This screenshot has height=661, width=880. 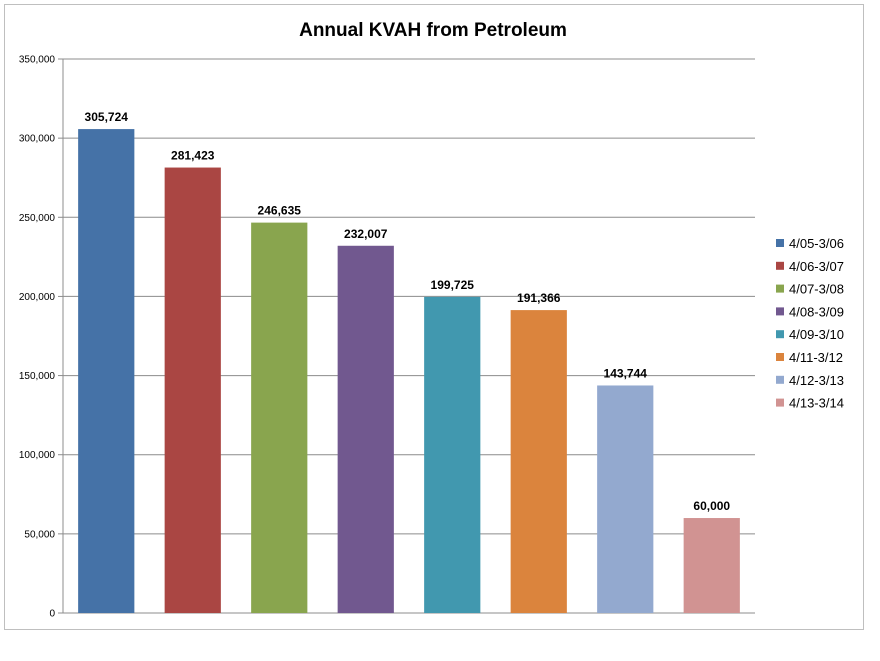 What do you see at coordinates (816, 311) in the screenshot?
I see `legend-label: 4/08-3/09` at bounding box center [816, 311].